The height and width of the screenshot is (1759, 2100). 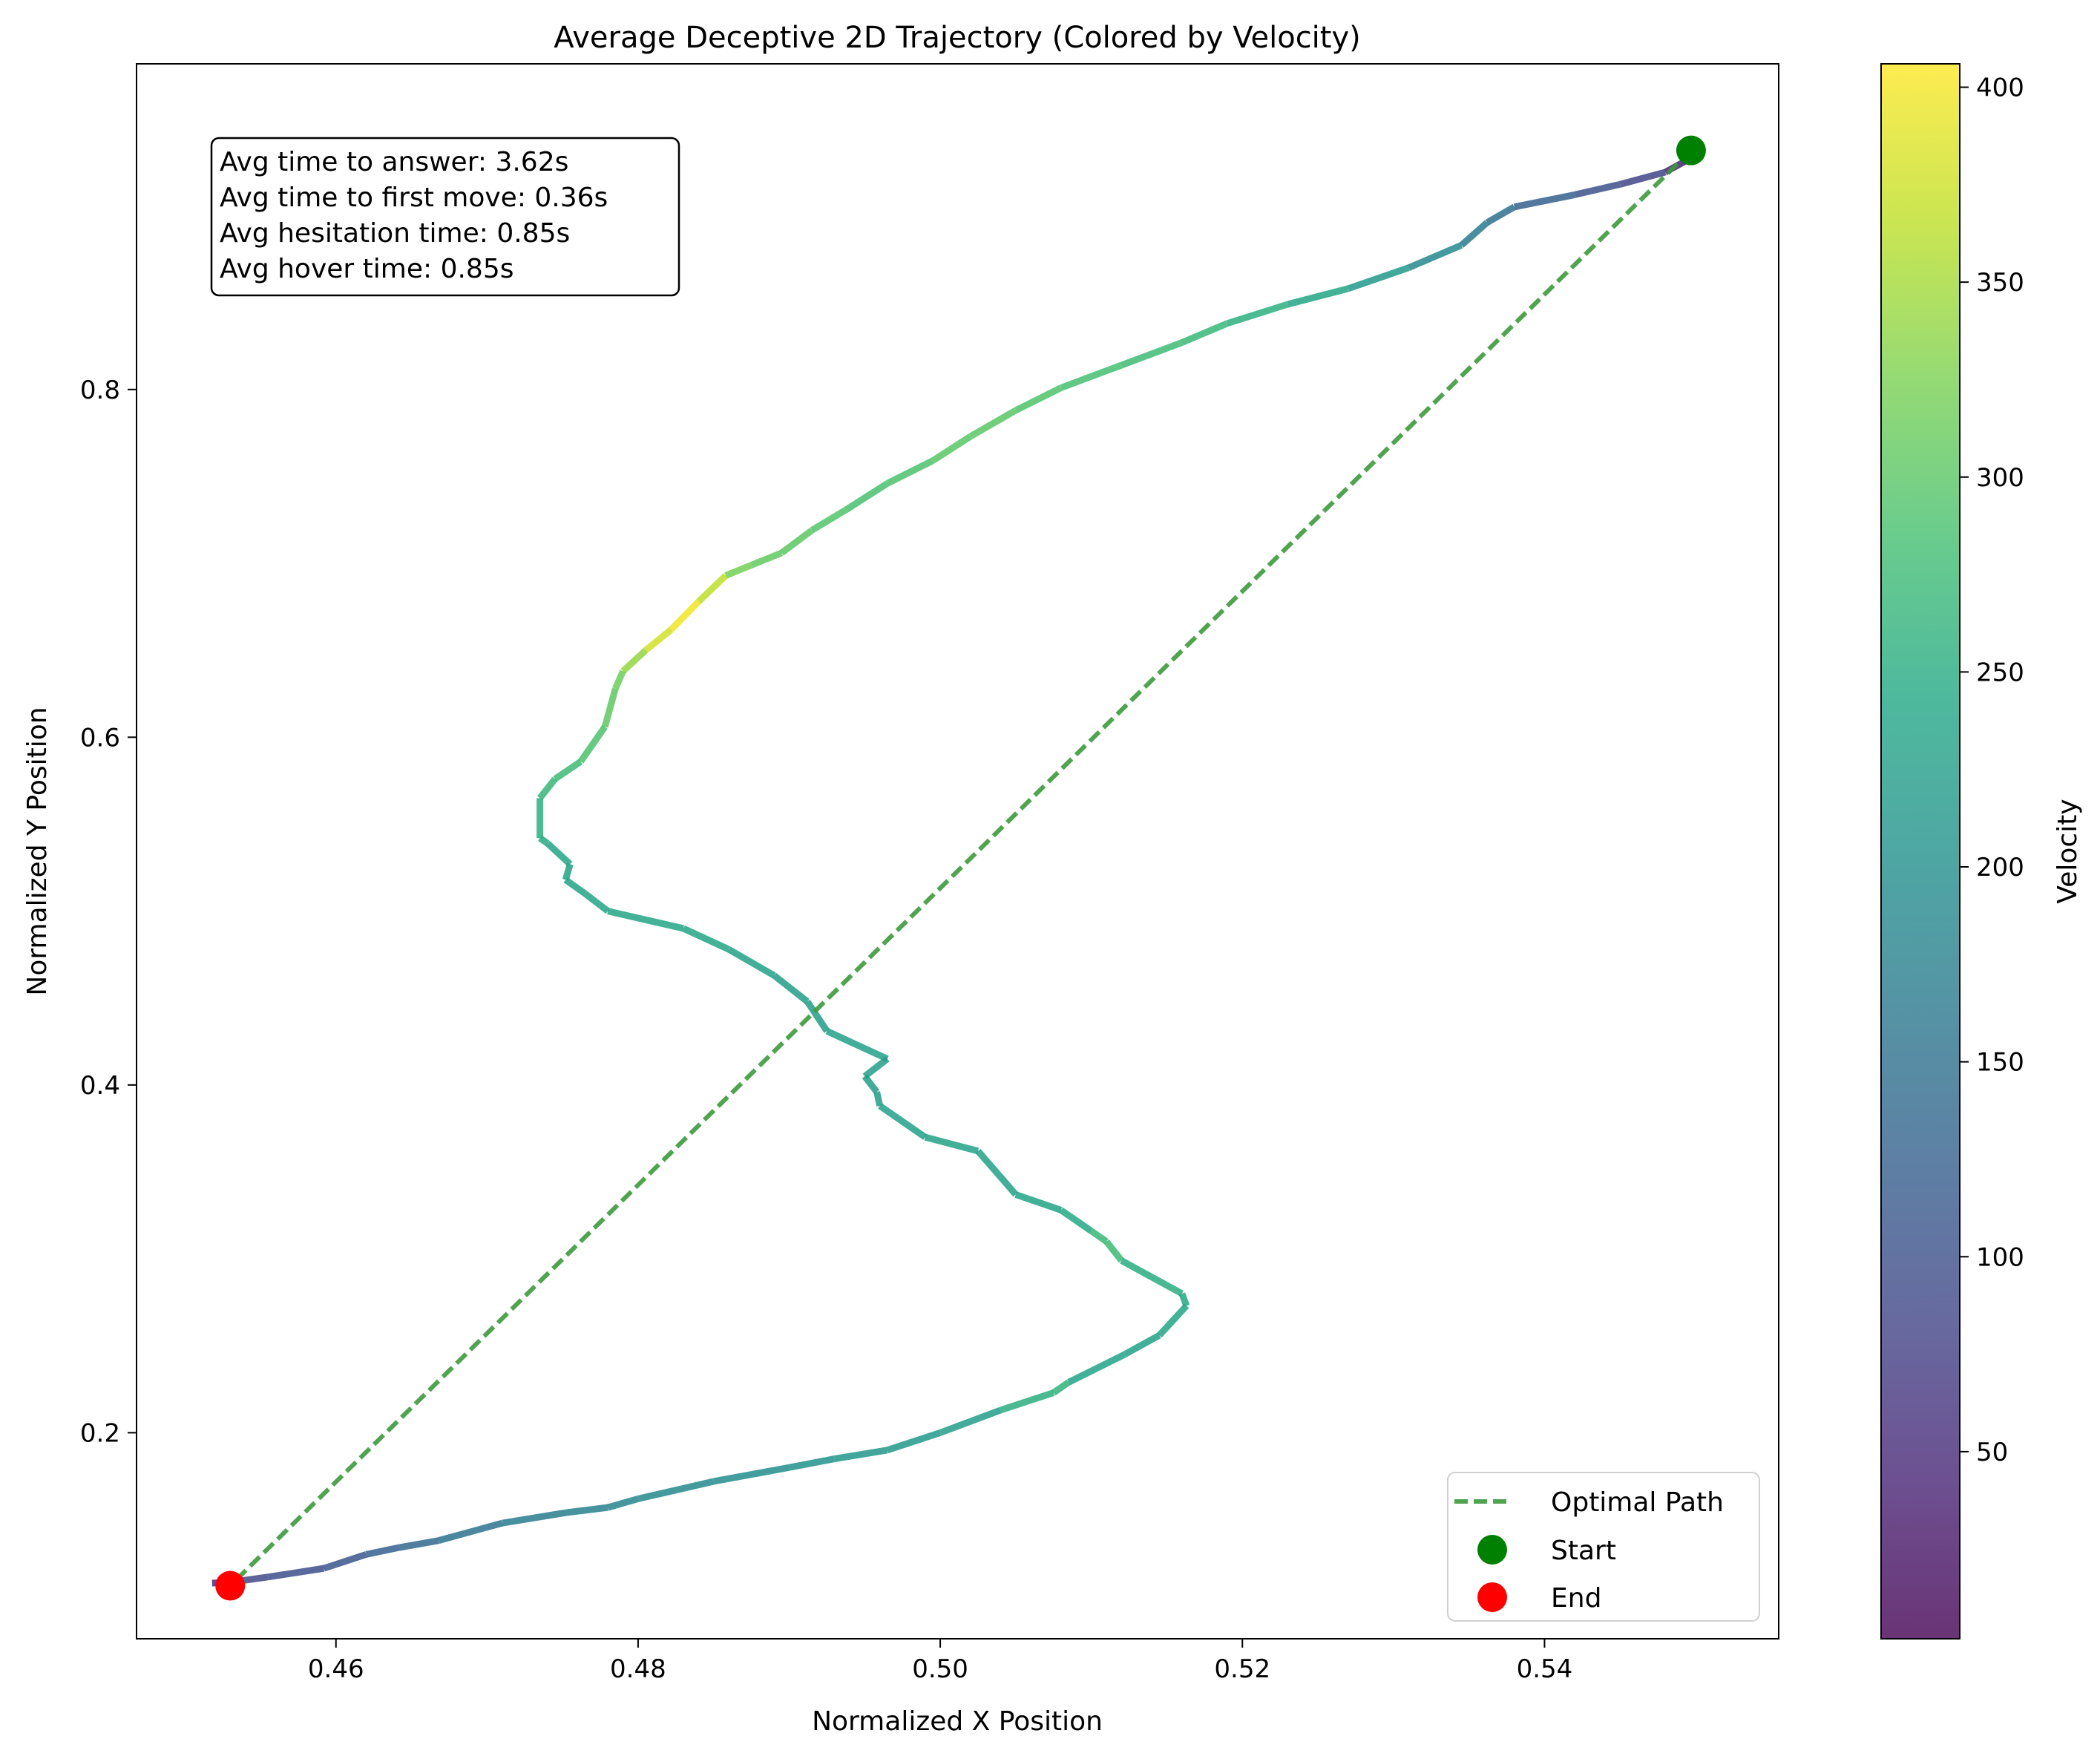 I want to click on x-tick-label: 0.50, so click(x=940, y=1669).